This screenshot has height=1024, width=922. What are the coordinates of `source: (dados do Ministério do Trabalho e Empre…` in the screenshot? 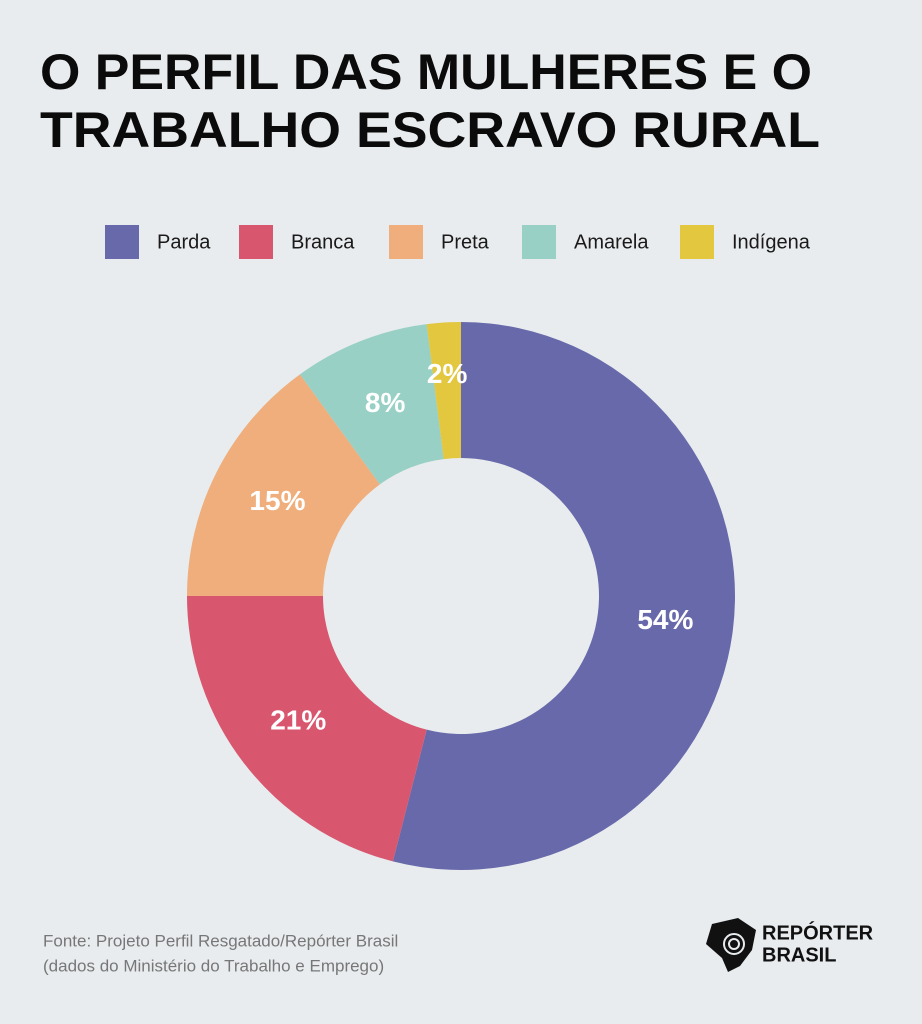 It's located at (213, 965).